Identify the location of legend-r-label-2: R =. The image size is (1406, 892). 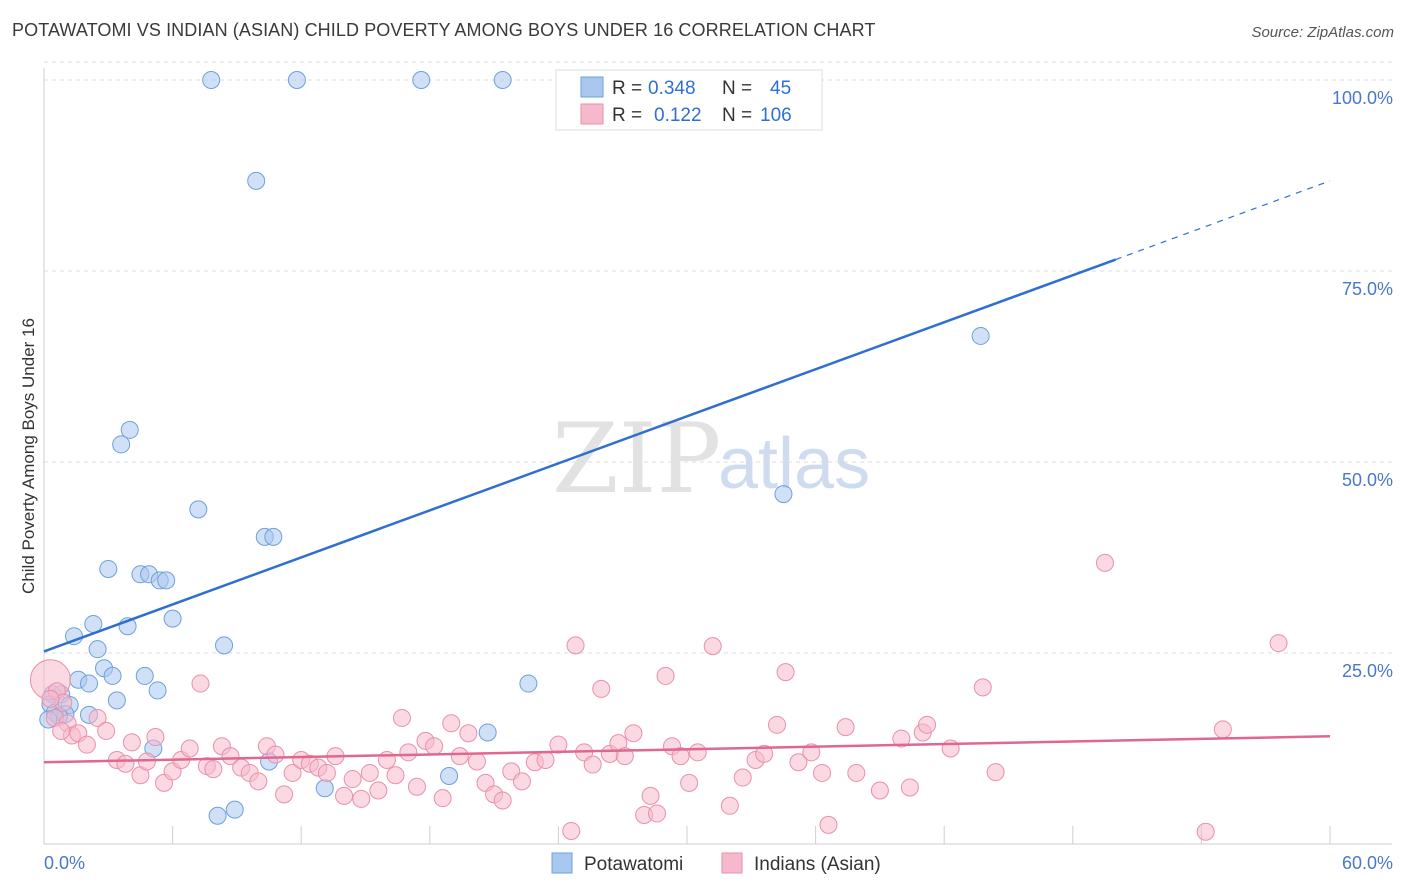
(627, 115).